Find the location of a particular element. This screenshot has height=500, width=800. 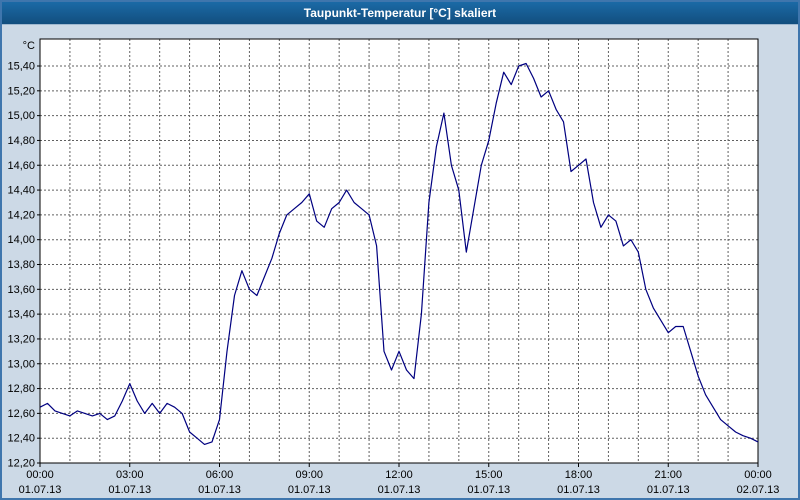

chart-title: Taupunkt-Temperatur [°C] skaliert is located at coordinates (400, 13).